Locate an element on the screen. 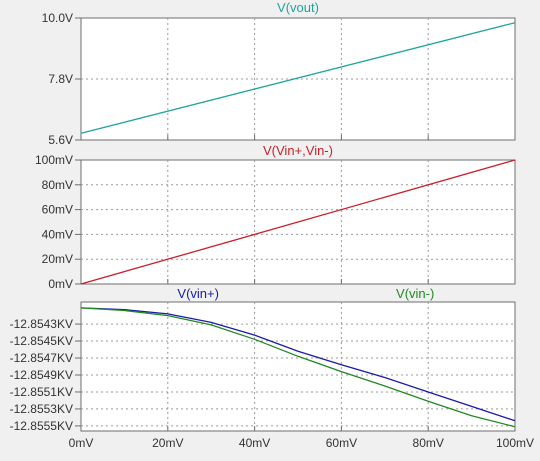 This screenshot has width=540, height=461. y-tick-label: 80mV is located at coordinates (57, 185).